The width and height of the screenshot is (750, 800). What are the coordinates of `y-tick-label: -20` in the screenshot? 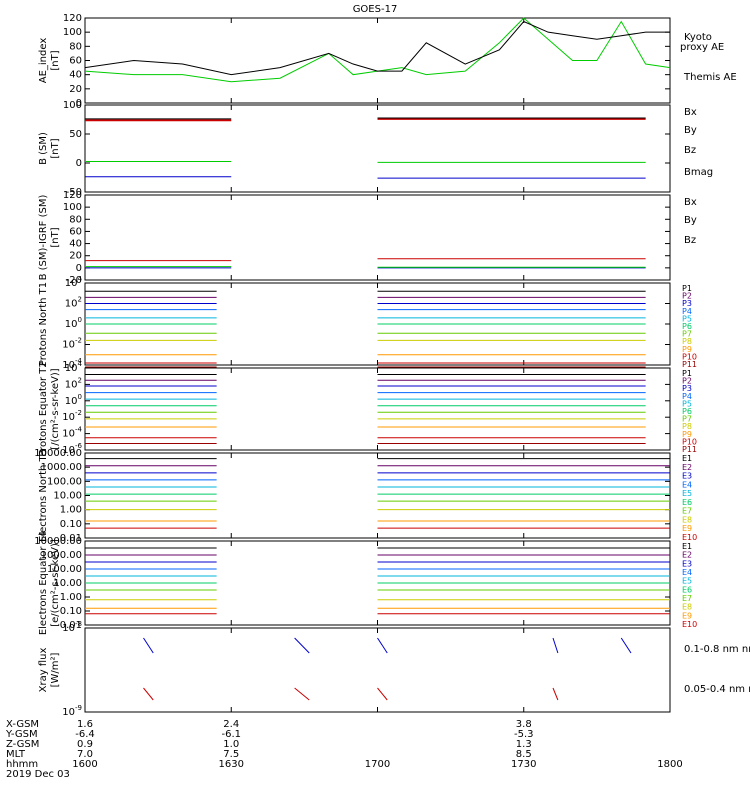 It's located at (74, 280).